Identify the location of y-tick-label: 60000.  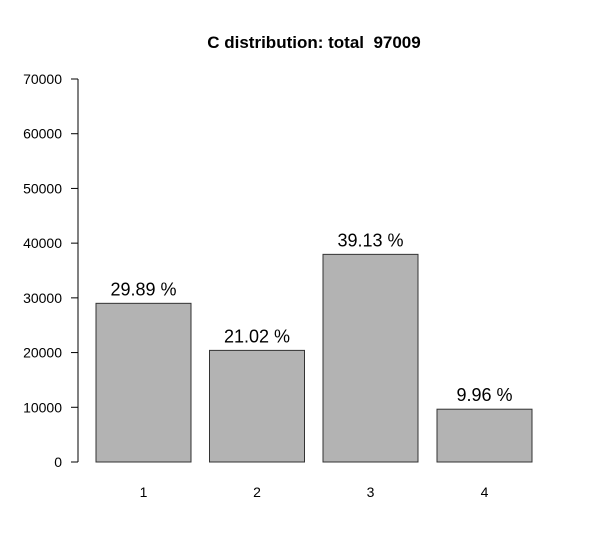
(42, 134).